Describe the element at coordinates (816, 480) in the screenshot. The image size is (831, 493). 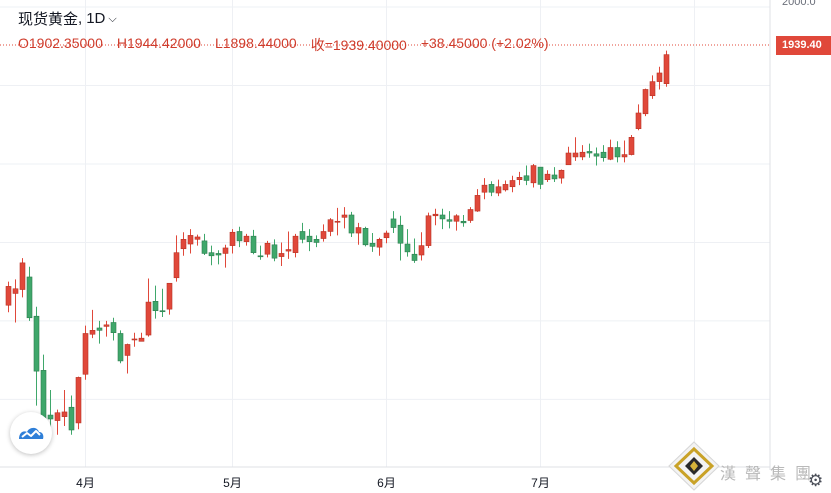
I see `gear-icon: ⚙` at that location.